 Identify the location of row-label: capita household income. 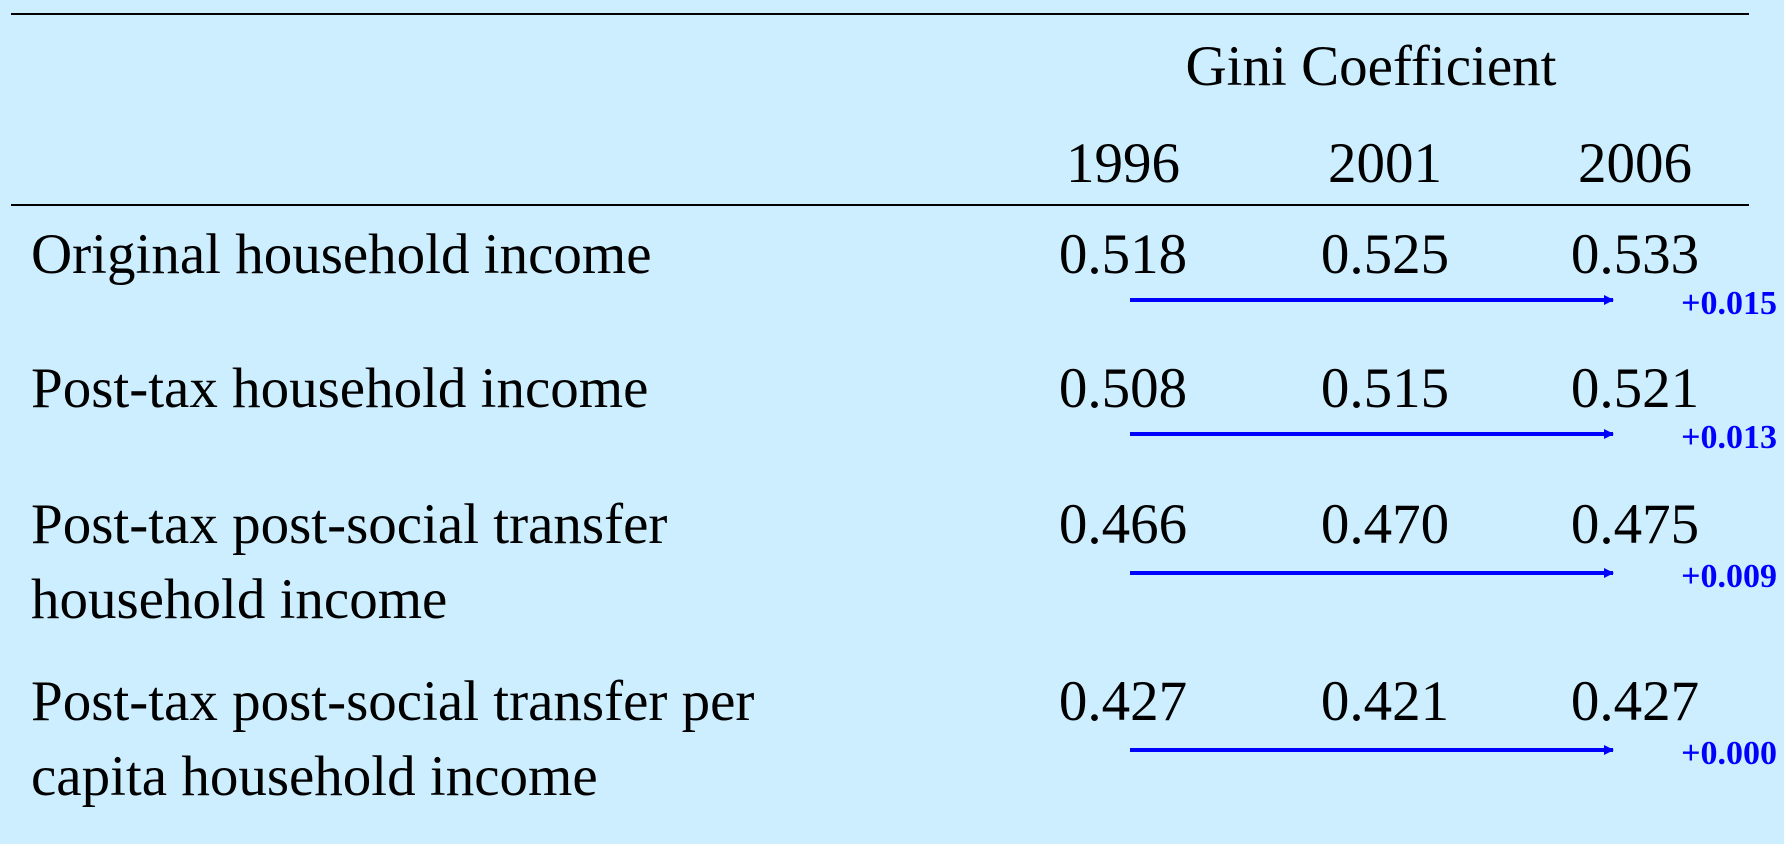
(314, 776).